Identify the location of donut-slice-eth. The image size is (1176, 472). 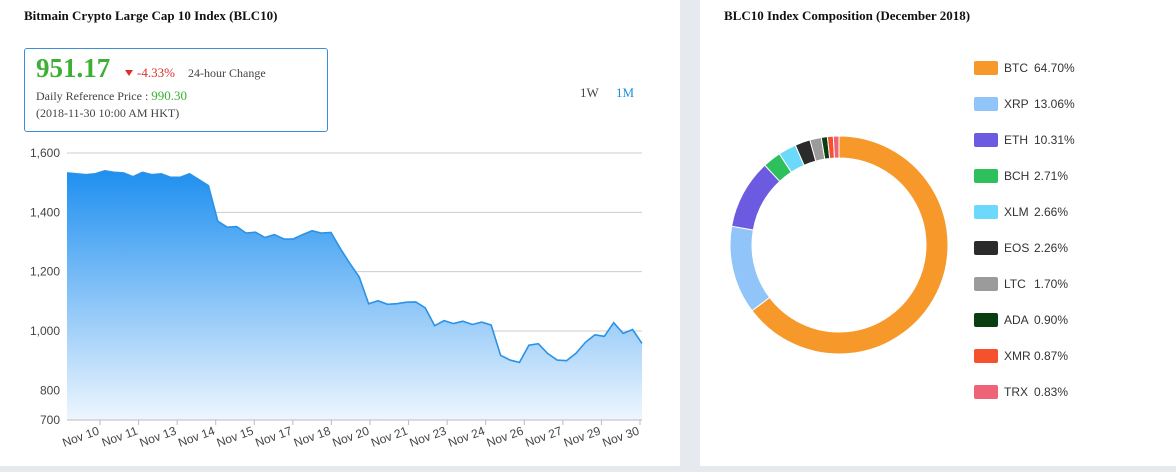
(756, 197).